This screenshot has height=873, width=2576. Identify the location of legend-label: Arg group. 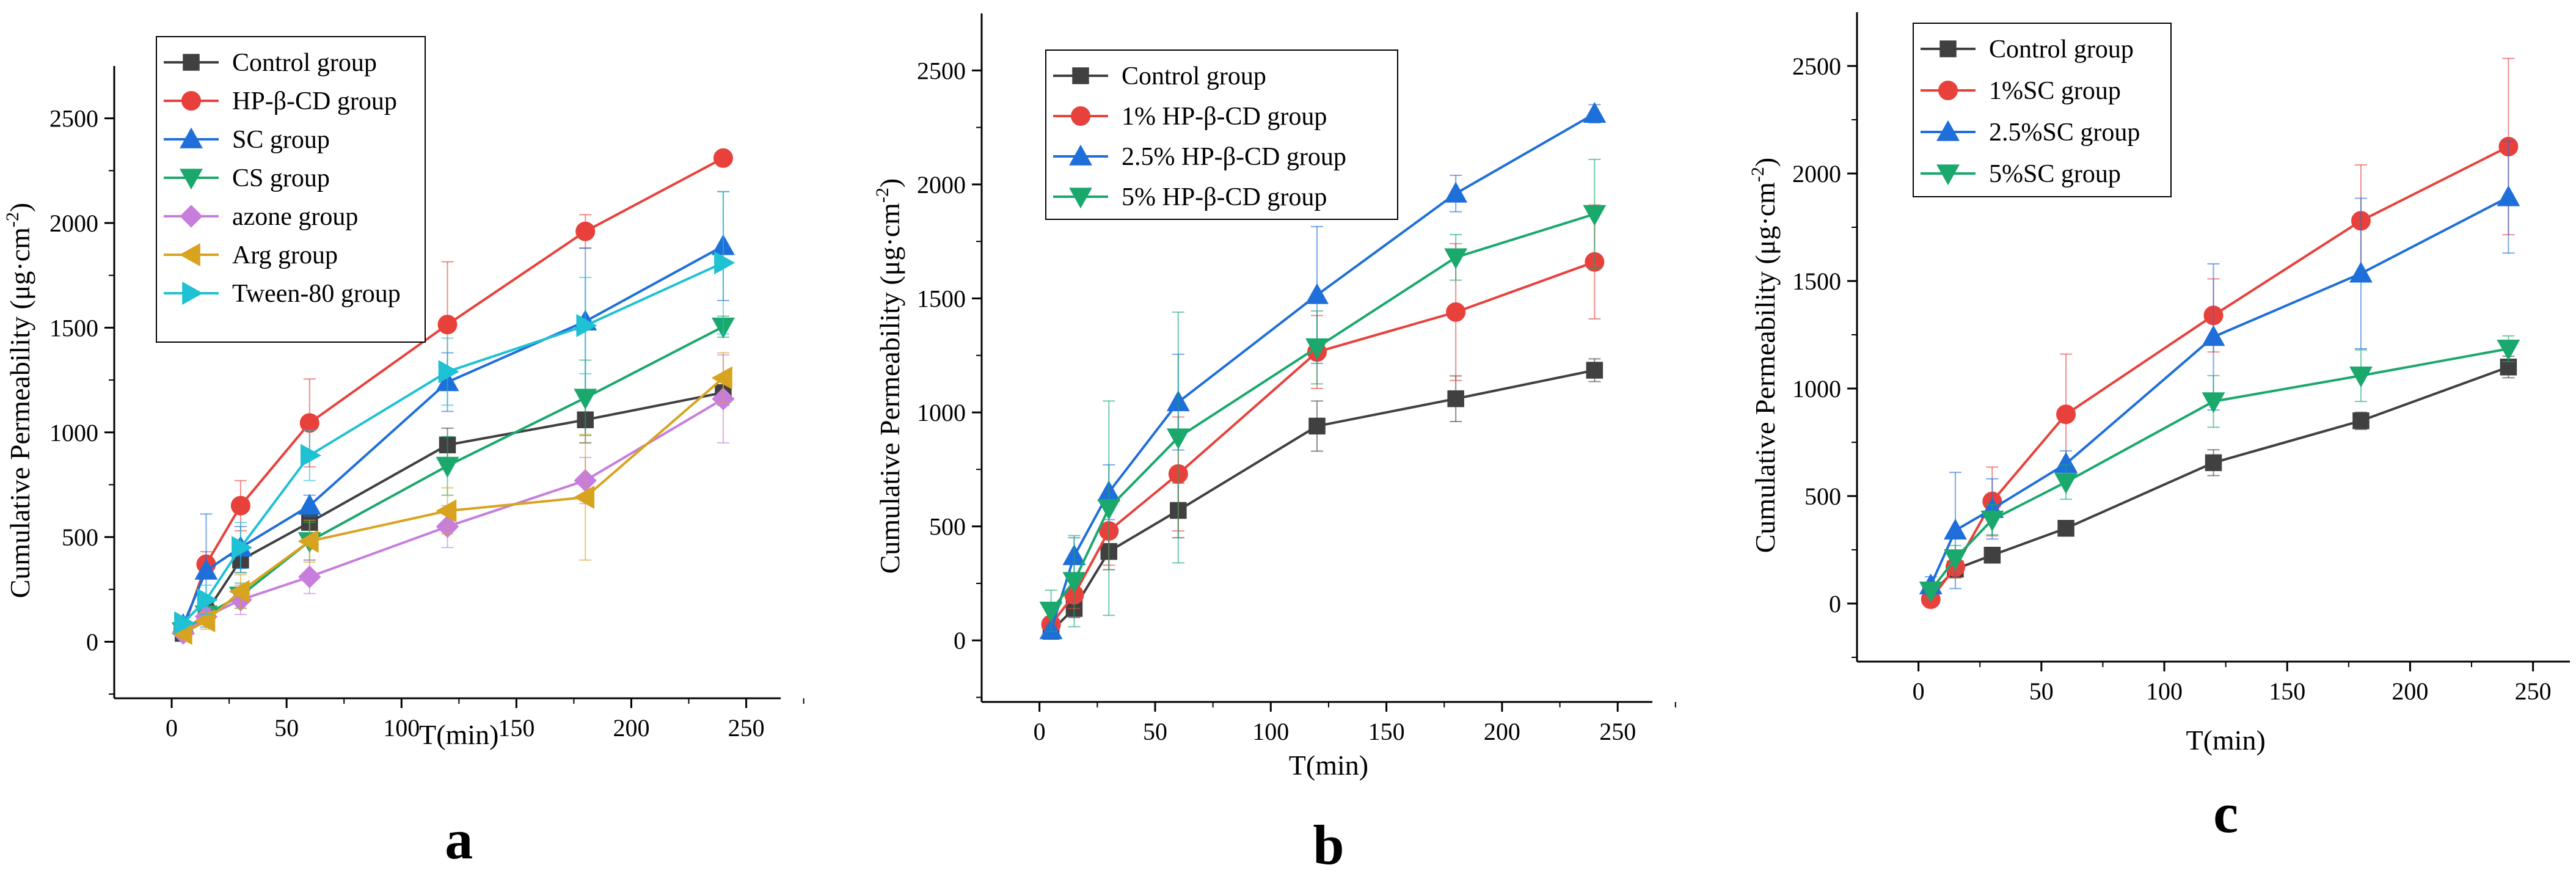
(285, 255).